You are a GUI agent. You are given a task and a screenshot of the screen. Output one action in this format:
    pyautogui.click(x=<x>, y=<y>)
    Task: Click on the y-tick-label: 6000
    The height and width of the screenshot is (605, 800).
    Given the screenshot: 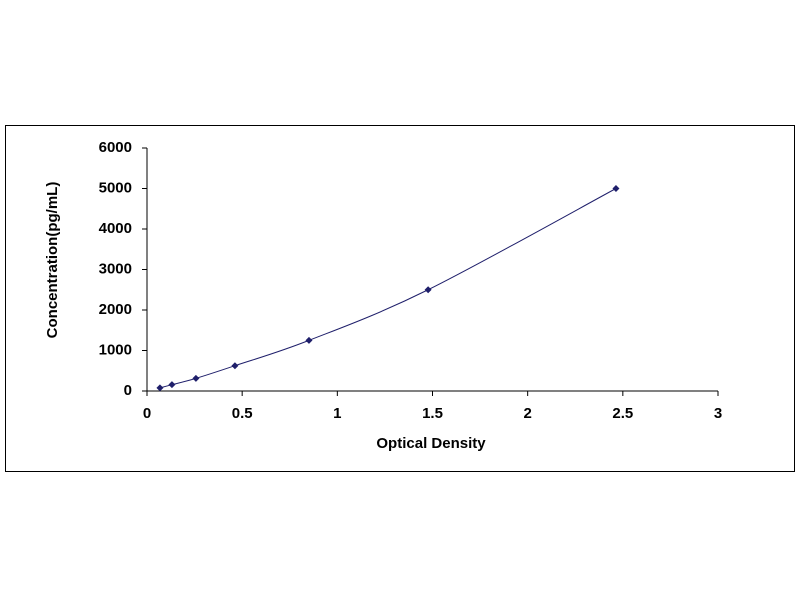 What is the action you would take?
    pyautogui.click(x=115, y=147)
    